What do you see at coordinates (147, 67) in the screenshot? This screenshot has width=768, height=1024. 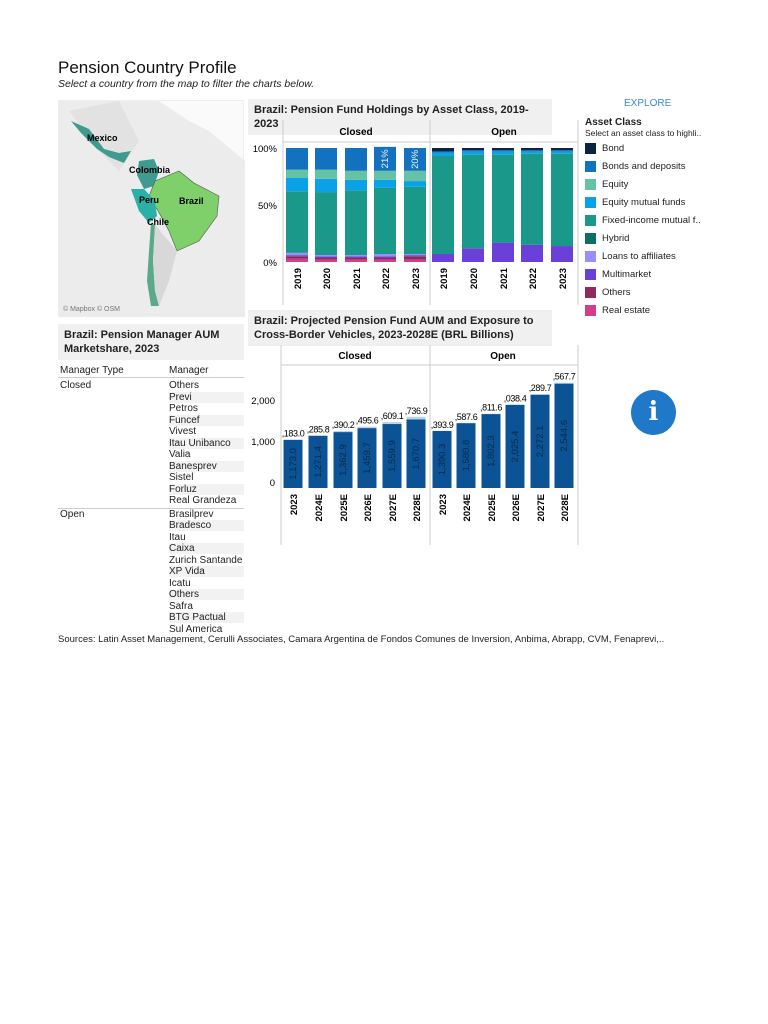 I see `page-title: Pension Country Profile` at bounding box center [147, 67].